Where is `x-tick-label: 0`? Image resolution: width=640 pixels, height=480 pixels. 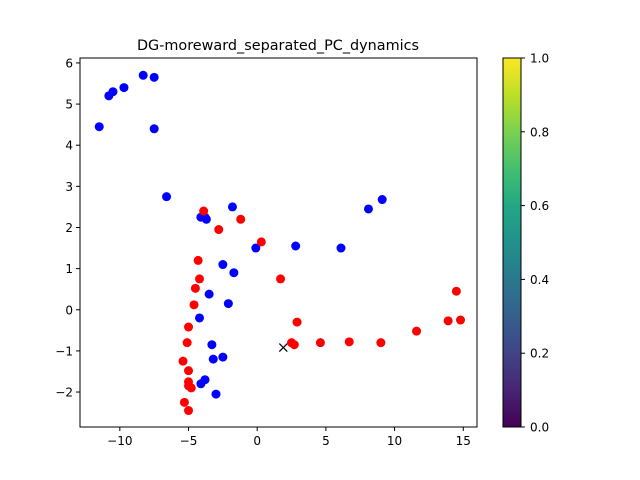
x-tick-label: 0 is located at coordinates (257, 441).